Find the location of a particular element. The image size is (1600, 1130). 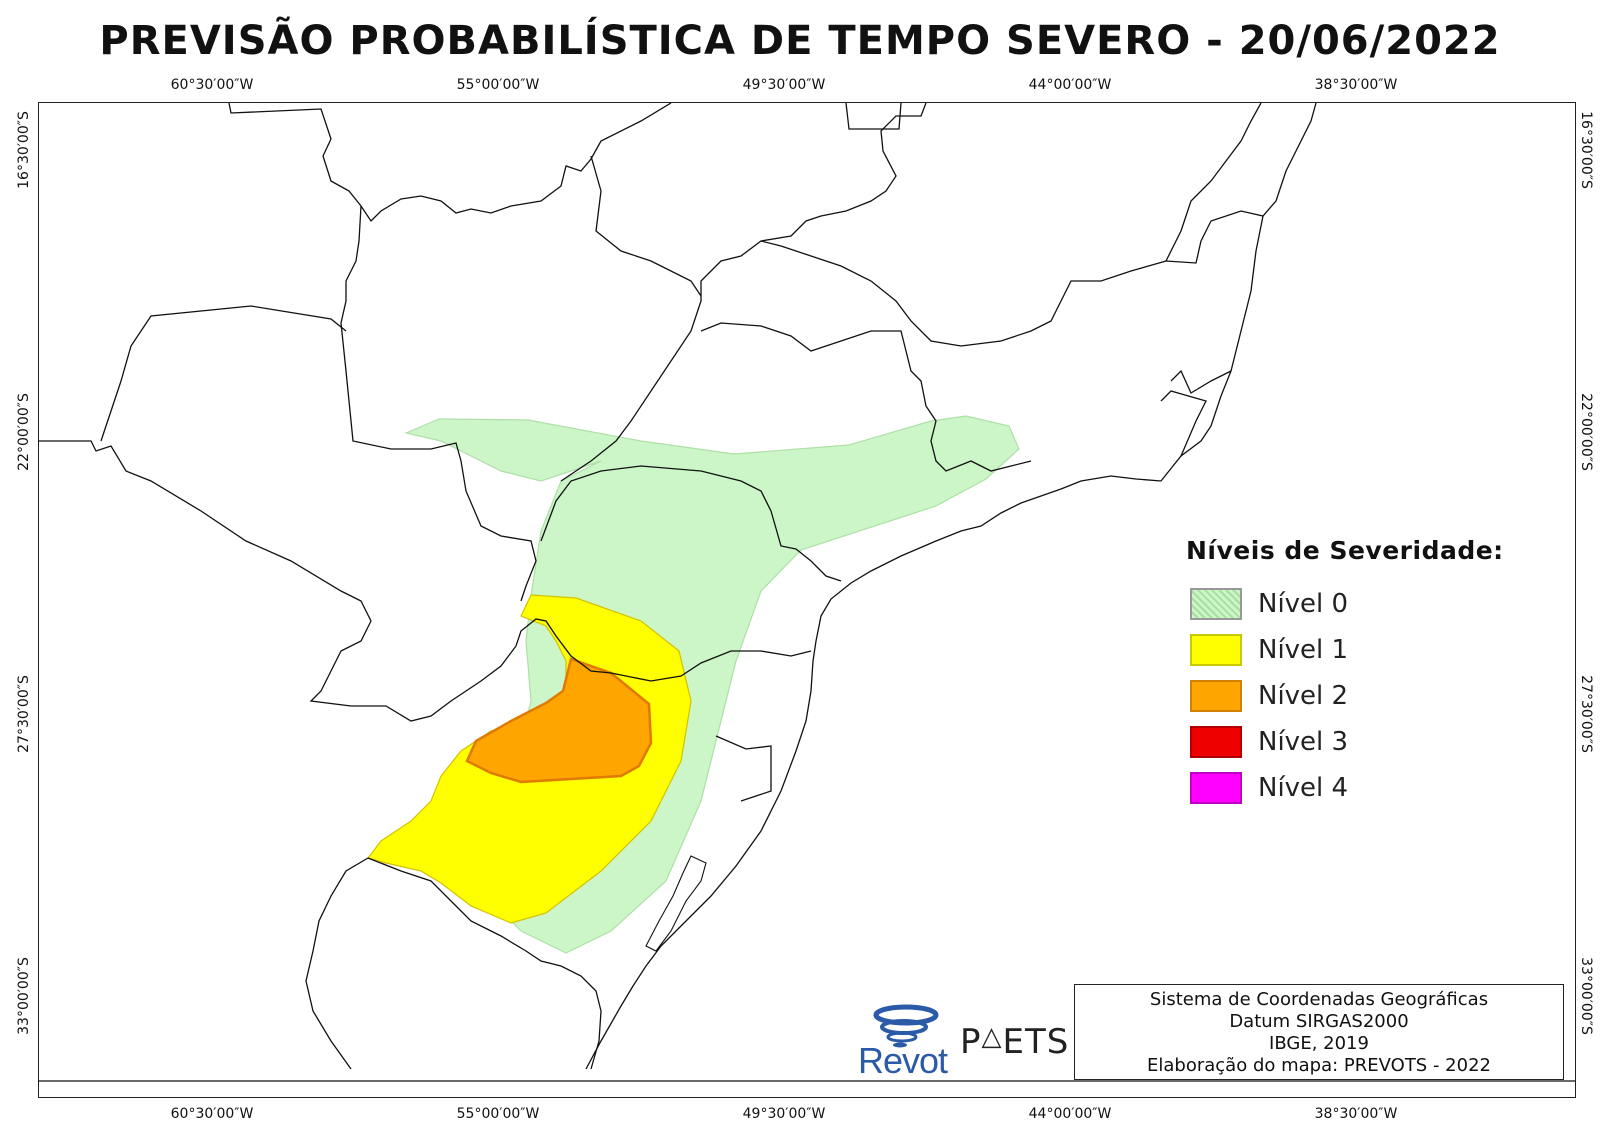

legend-label: Nível 1 is located at coordinates (1303, 650).